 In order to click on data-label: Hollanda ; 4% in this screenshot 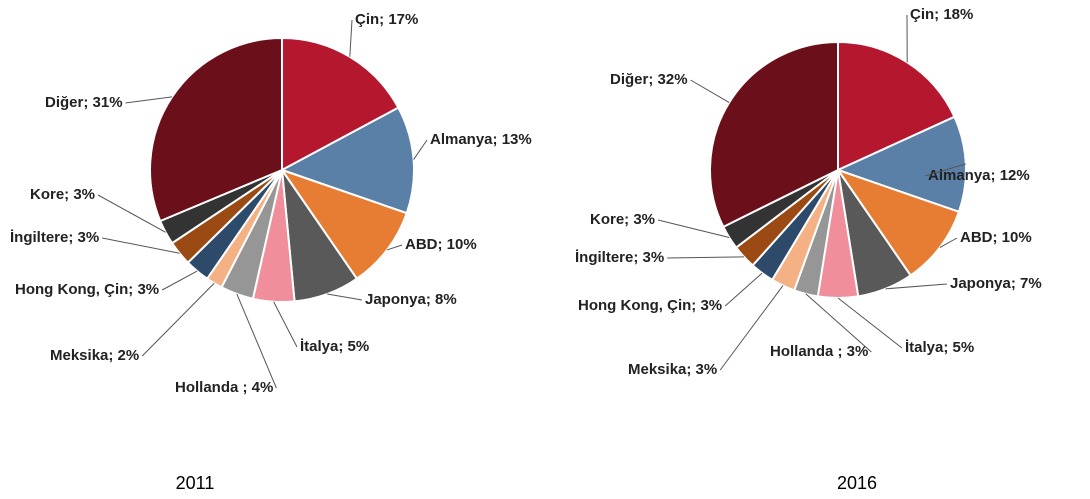, I will do `click(224, 387)`.